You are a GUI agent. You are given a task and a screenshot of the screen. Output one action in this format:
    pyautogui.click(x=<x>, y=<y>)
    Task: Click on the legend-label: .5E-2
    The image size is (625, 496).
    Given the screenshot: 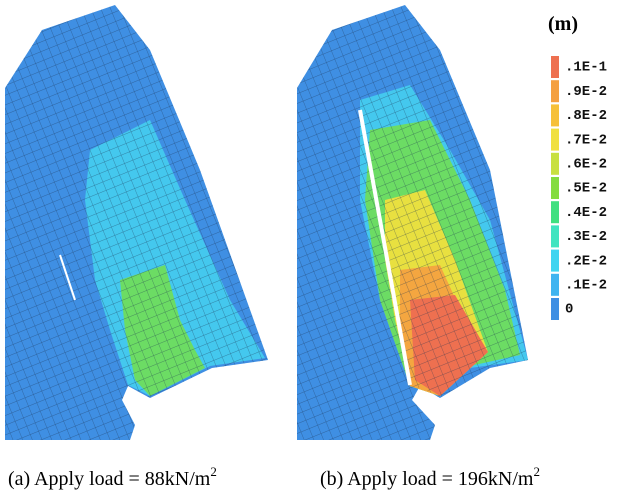 What is the action you would take?
    pyautogui.click(x=586, y=189)
    